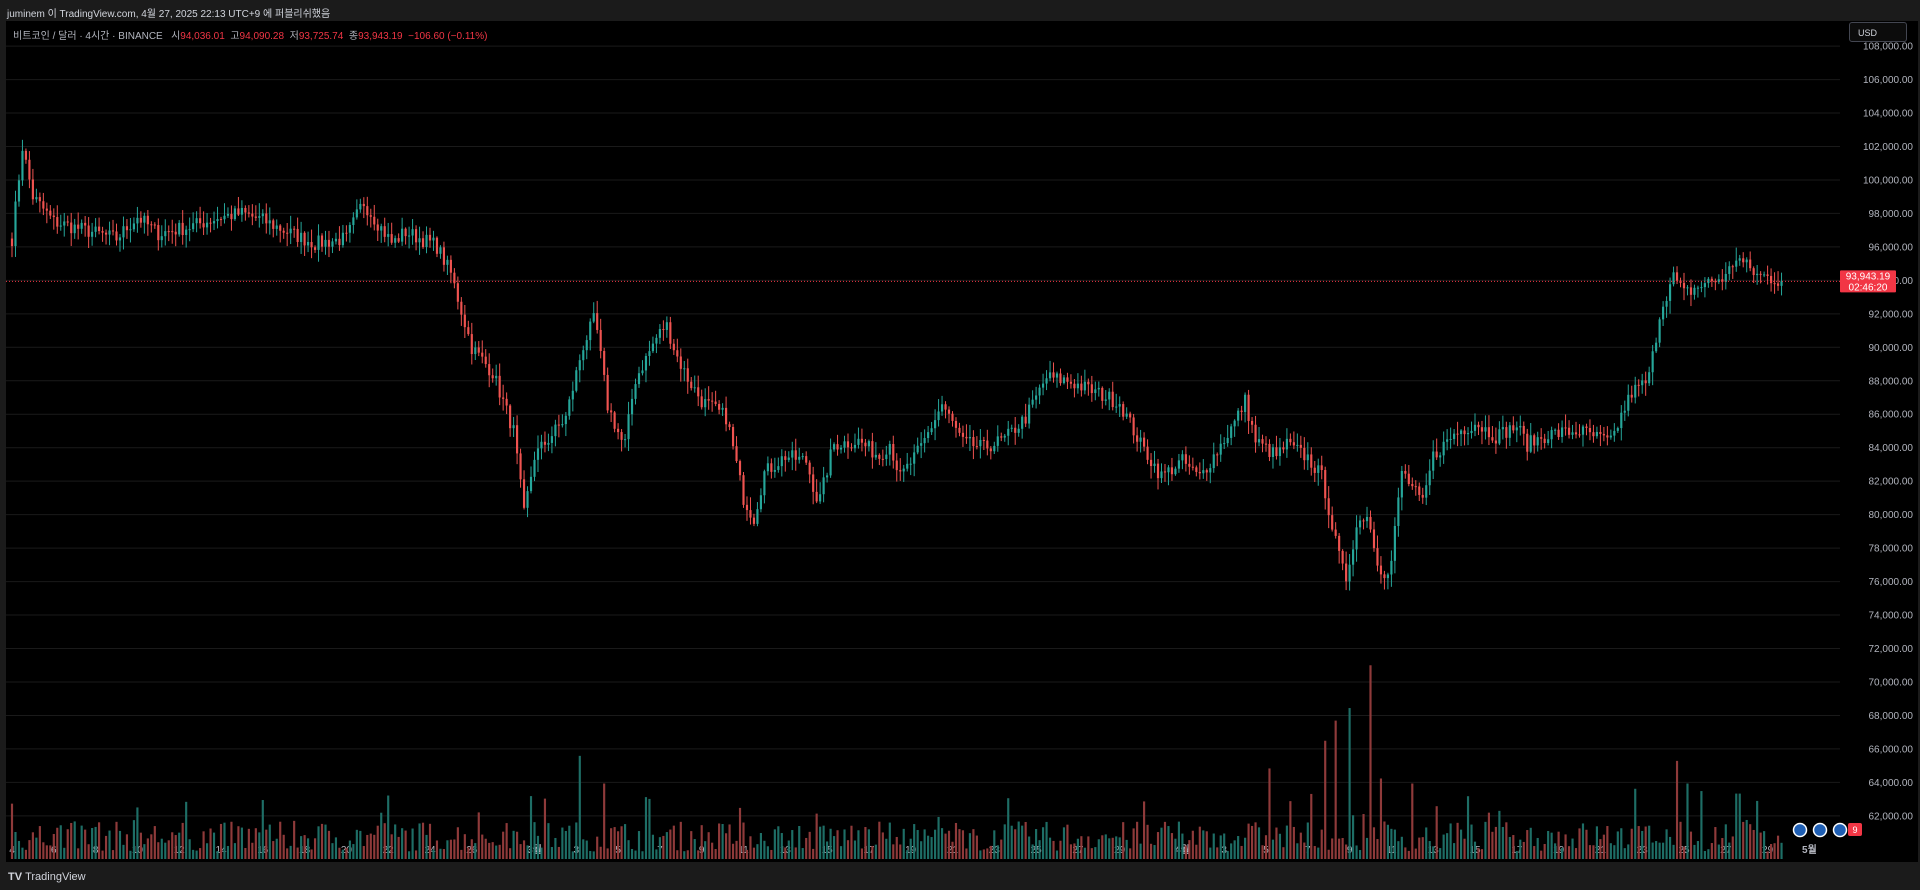 The width and height of the screenshot is (1920, 890). What do you see at coordinates (1800, 830) in the screenshot?
I see `economic-event-flag-icon` at bounding box center [1800, 830].